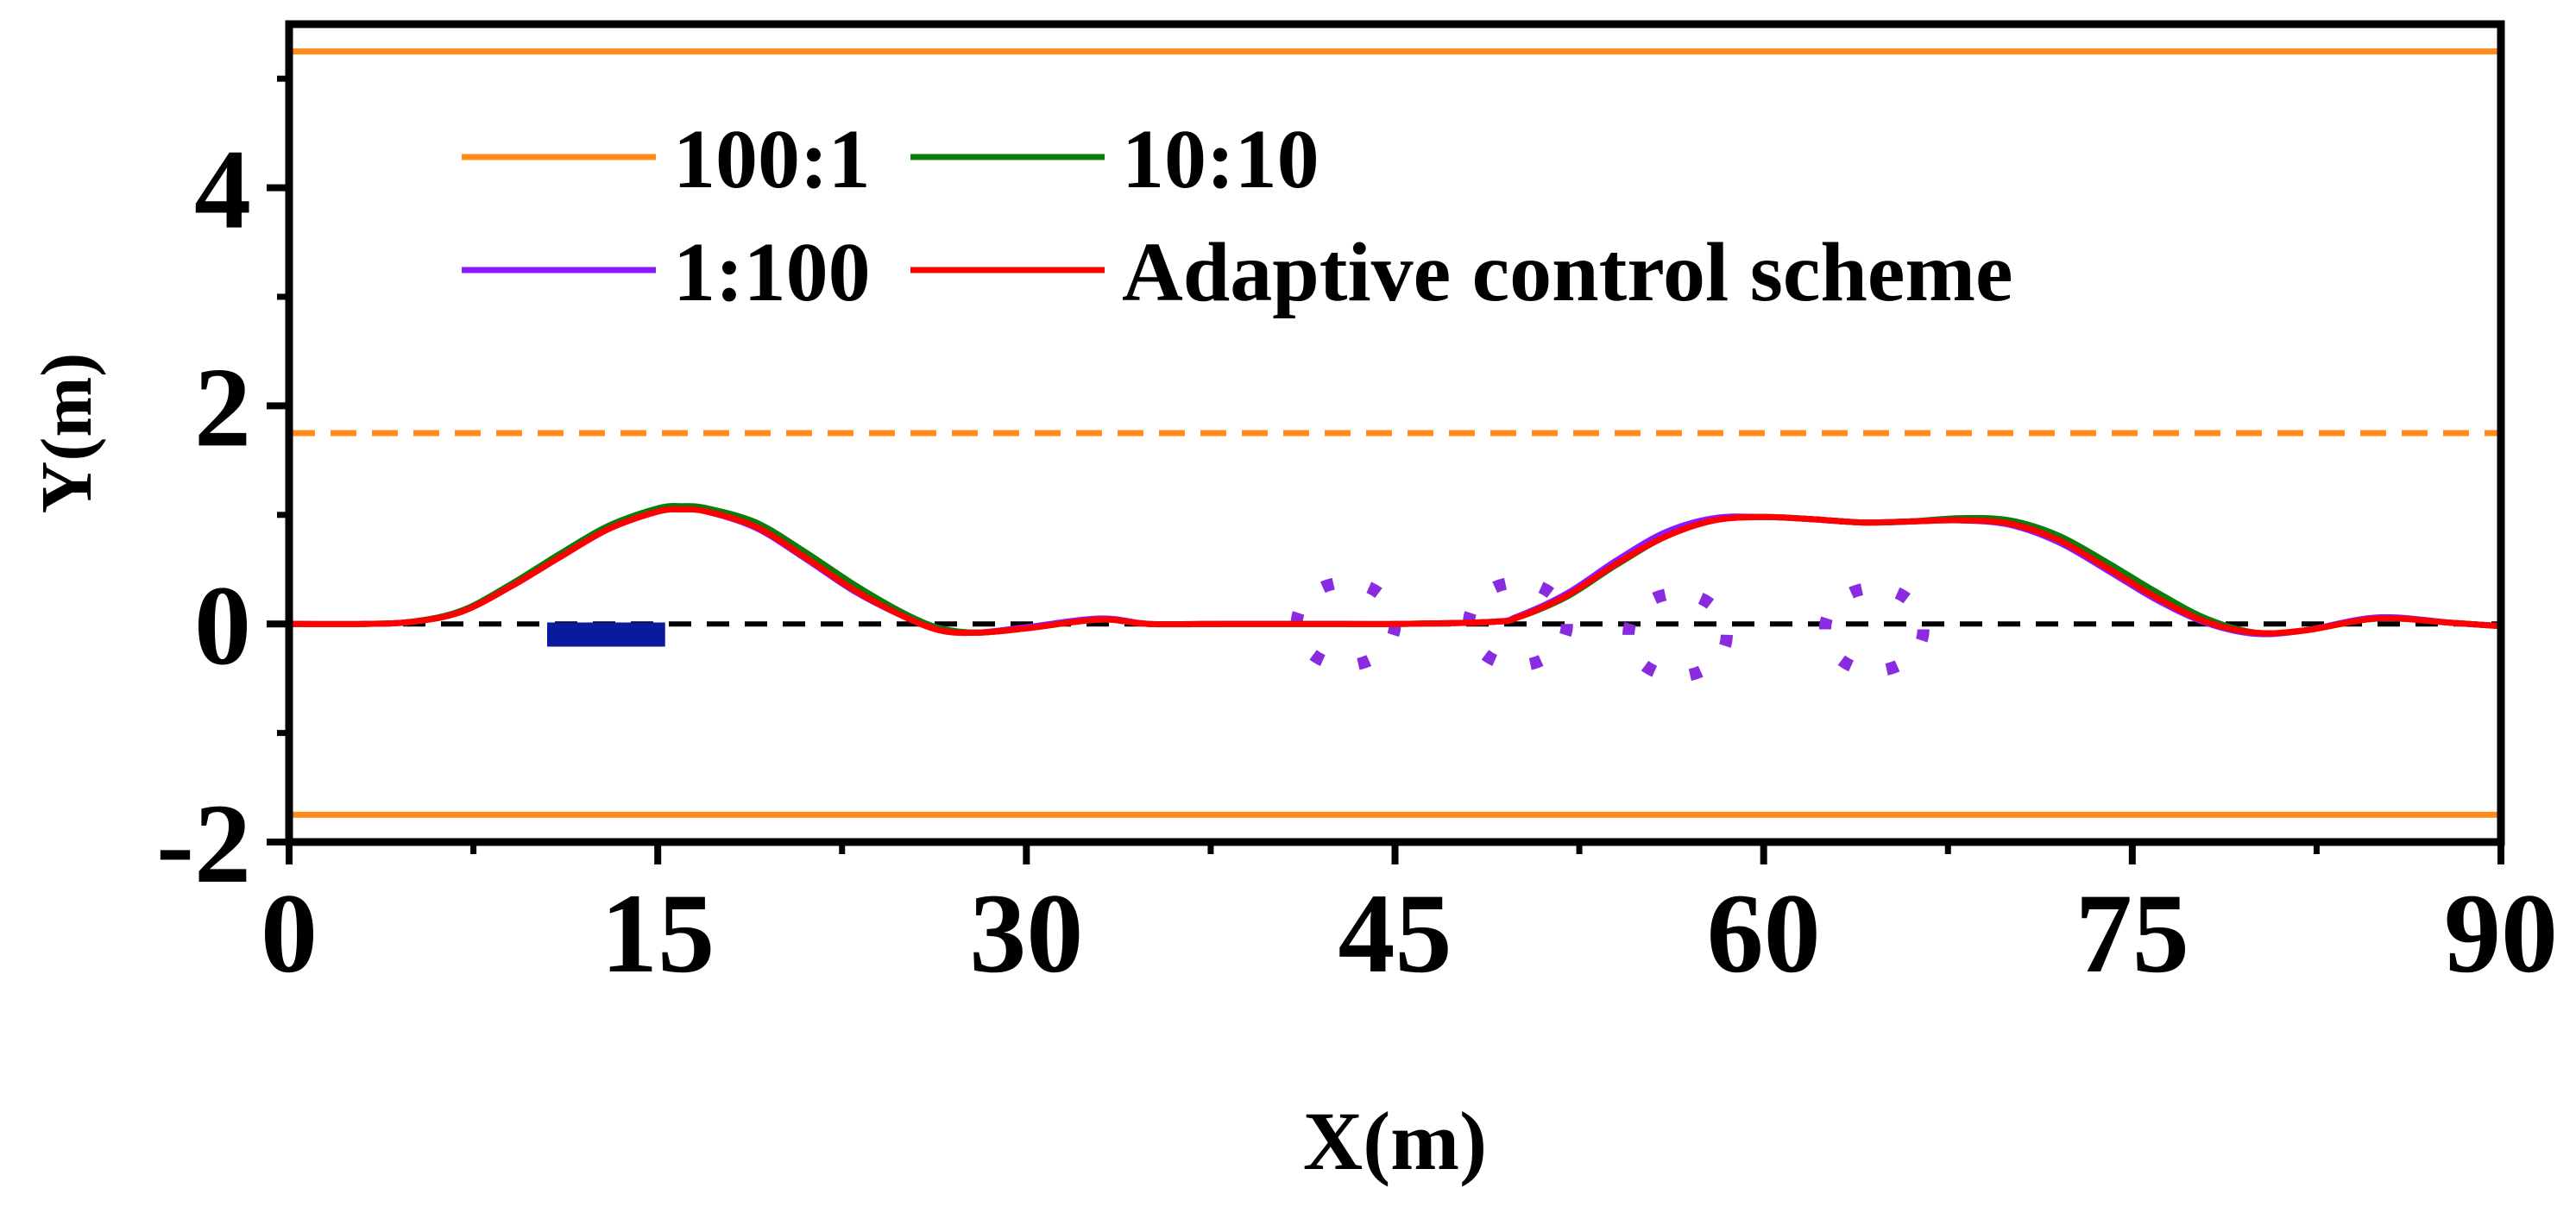 This screenshot has width=2576, height=1213. I want to click on x-ticks: 0 15 30 45 60 75 90, so click(1409, 919).